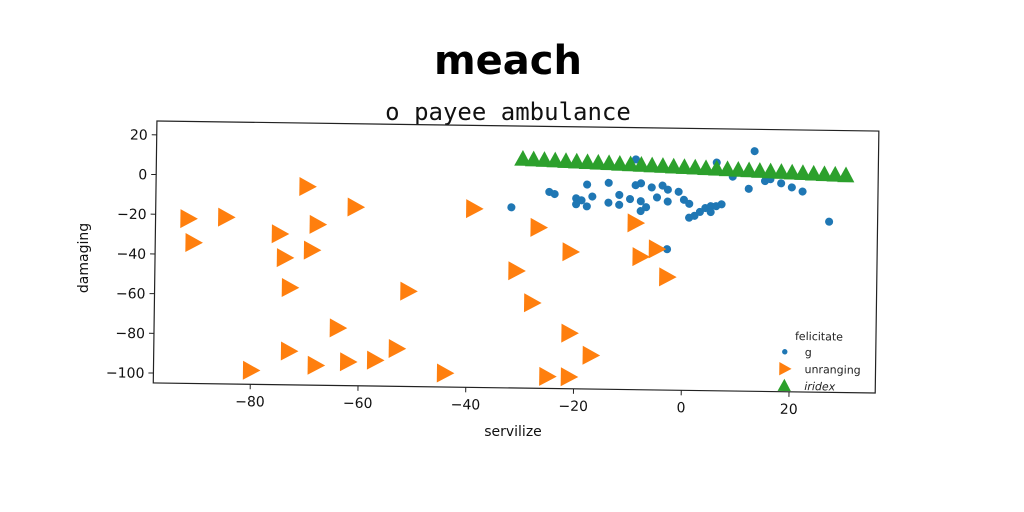 The image size is (1024, 512). I want to click on x-tick-label: −40, so click(466, 405).